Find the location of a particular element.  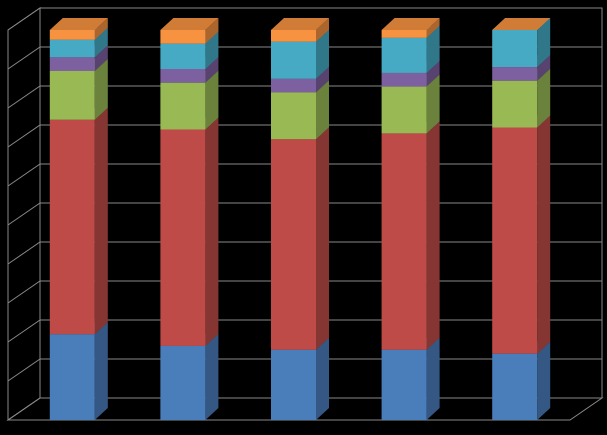

grid-line is located at coordinates (304, 19).